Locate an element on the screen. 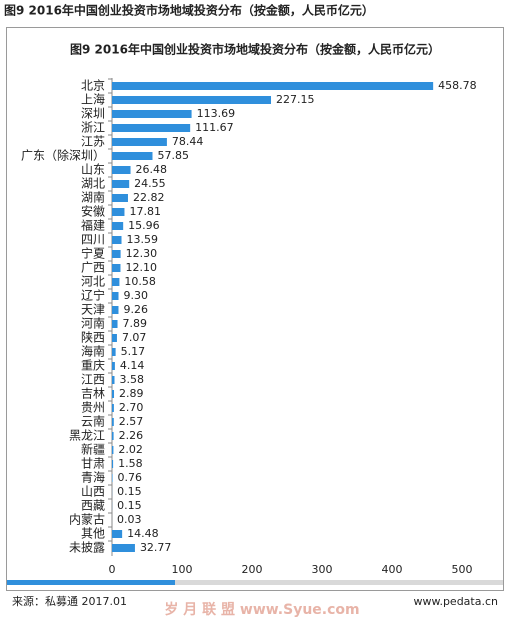 The image size is (510, 624). value-label: 7.89 is located at coordinates (135, 323).